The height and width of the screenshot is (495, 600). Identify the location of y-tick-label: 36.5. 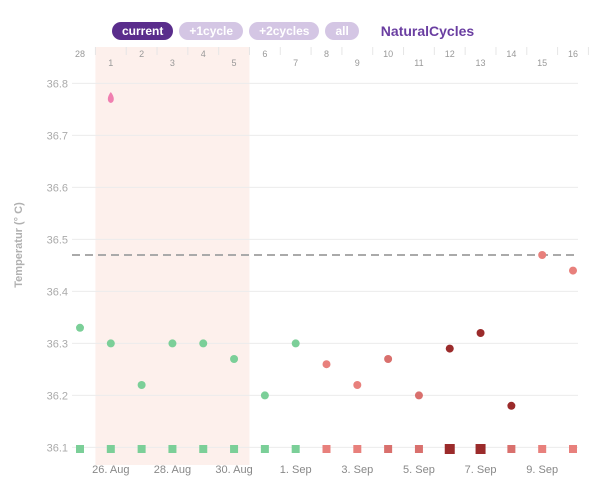
(57, 240).